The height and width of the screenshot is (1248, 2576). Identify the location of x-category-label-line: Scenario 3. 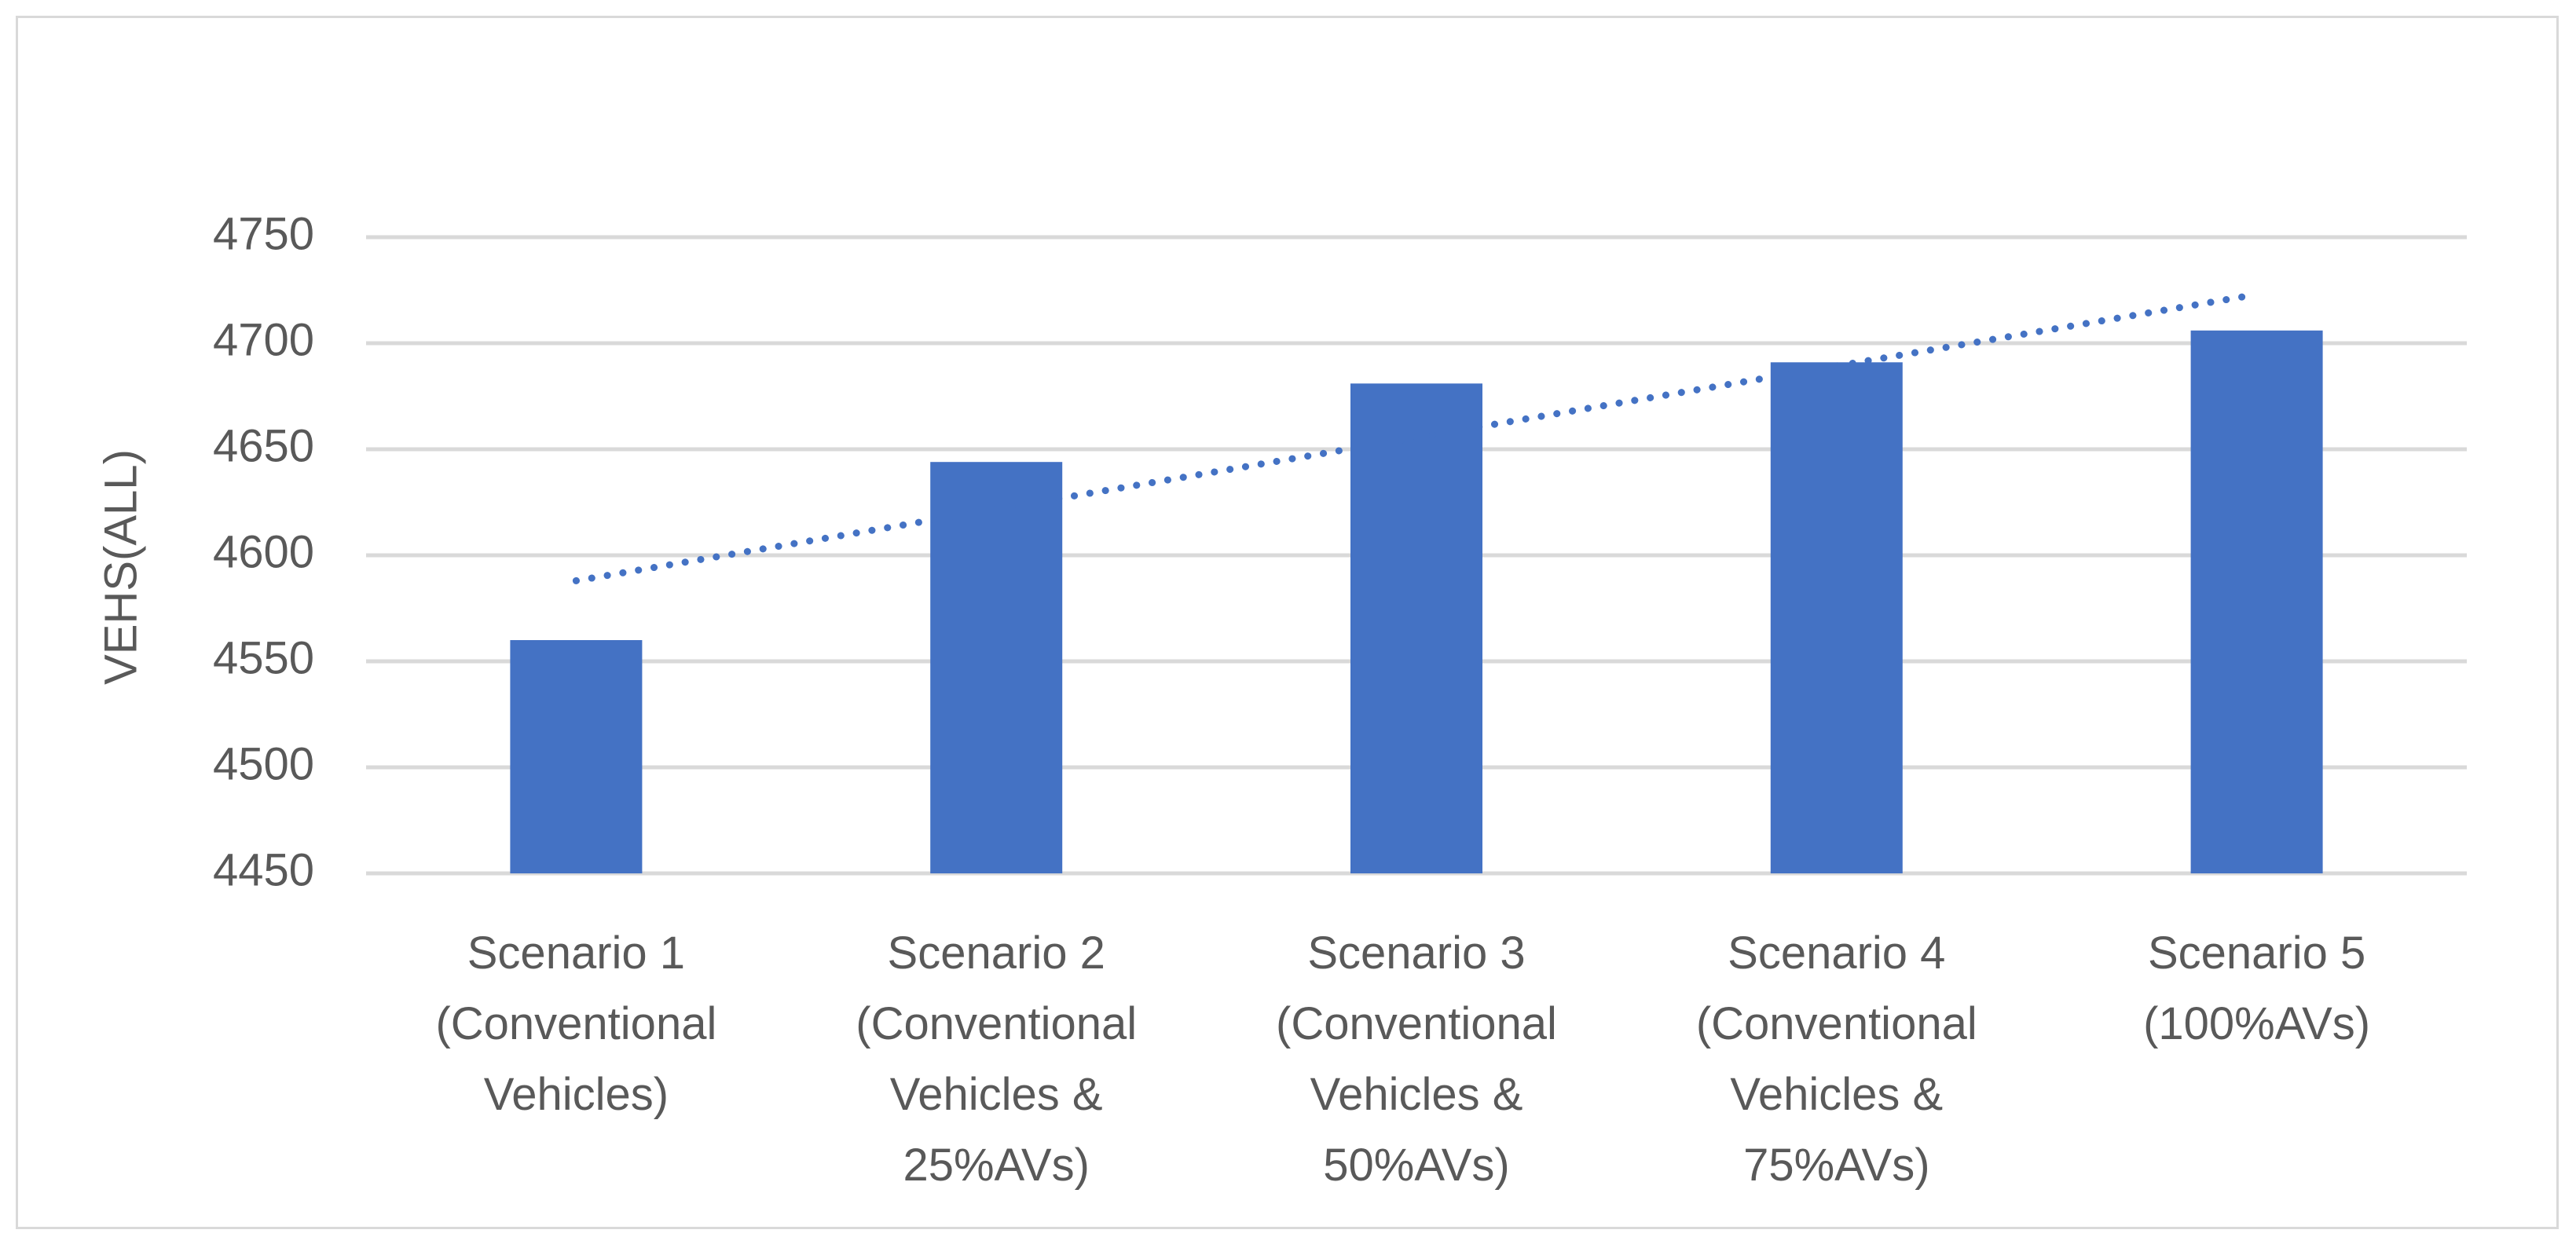
(1416, 953).